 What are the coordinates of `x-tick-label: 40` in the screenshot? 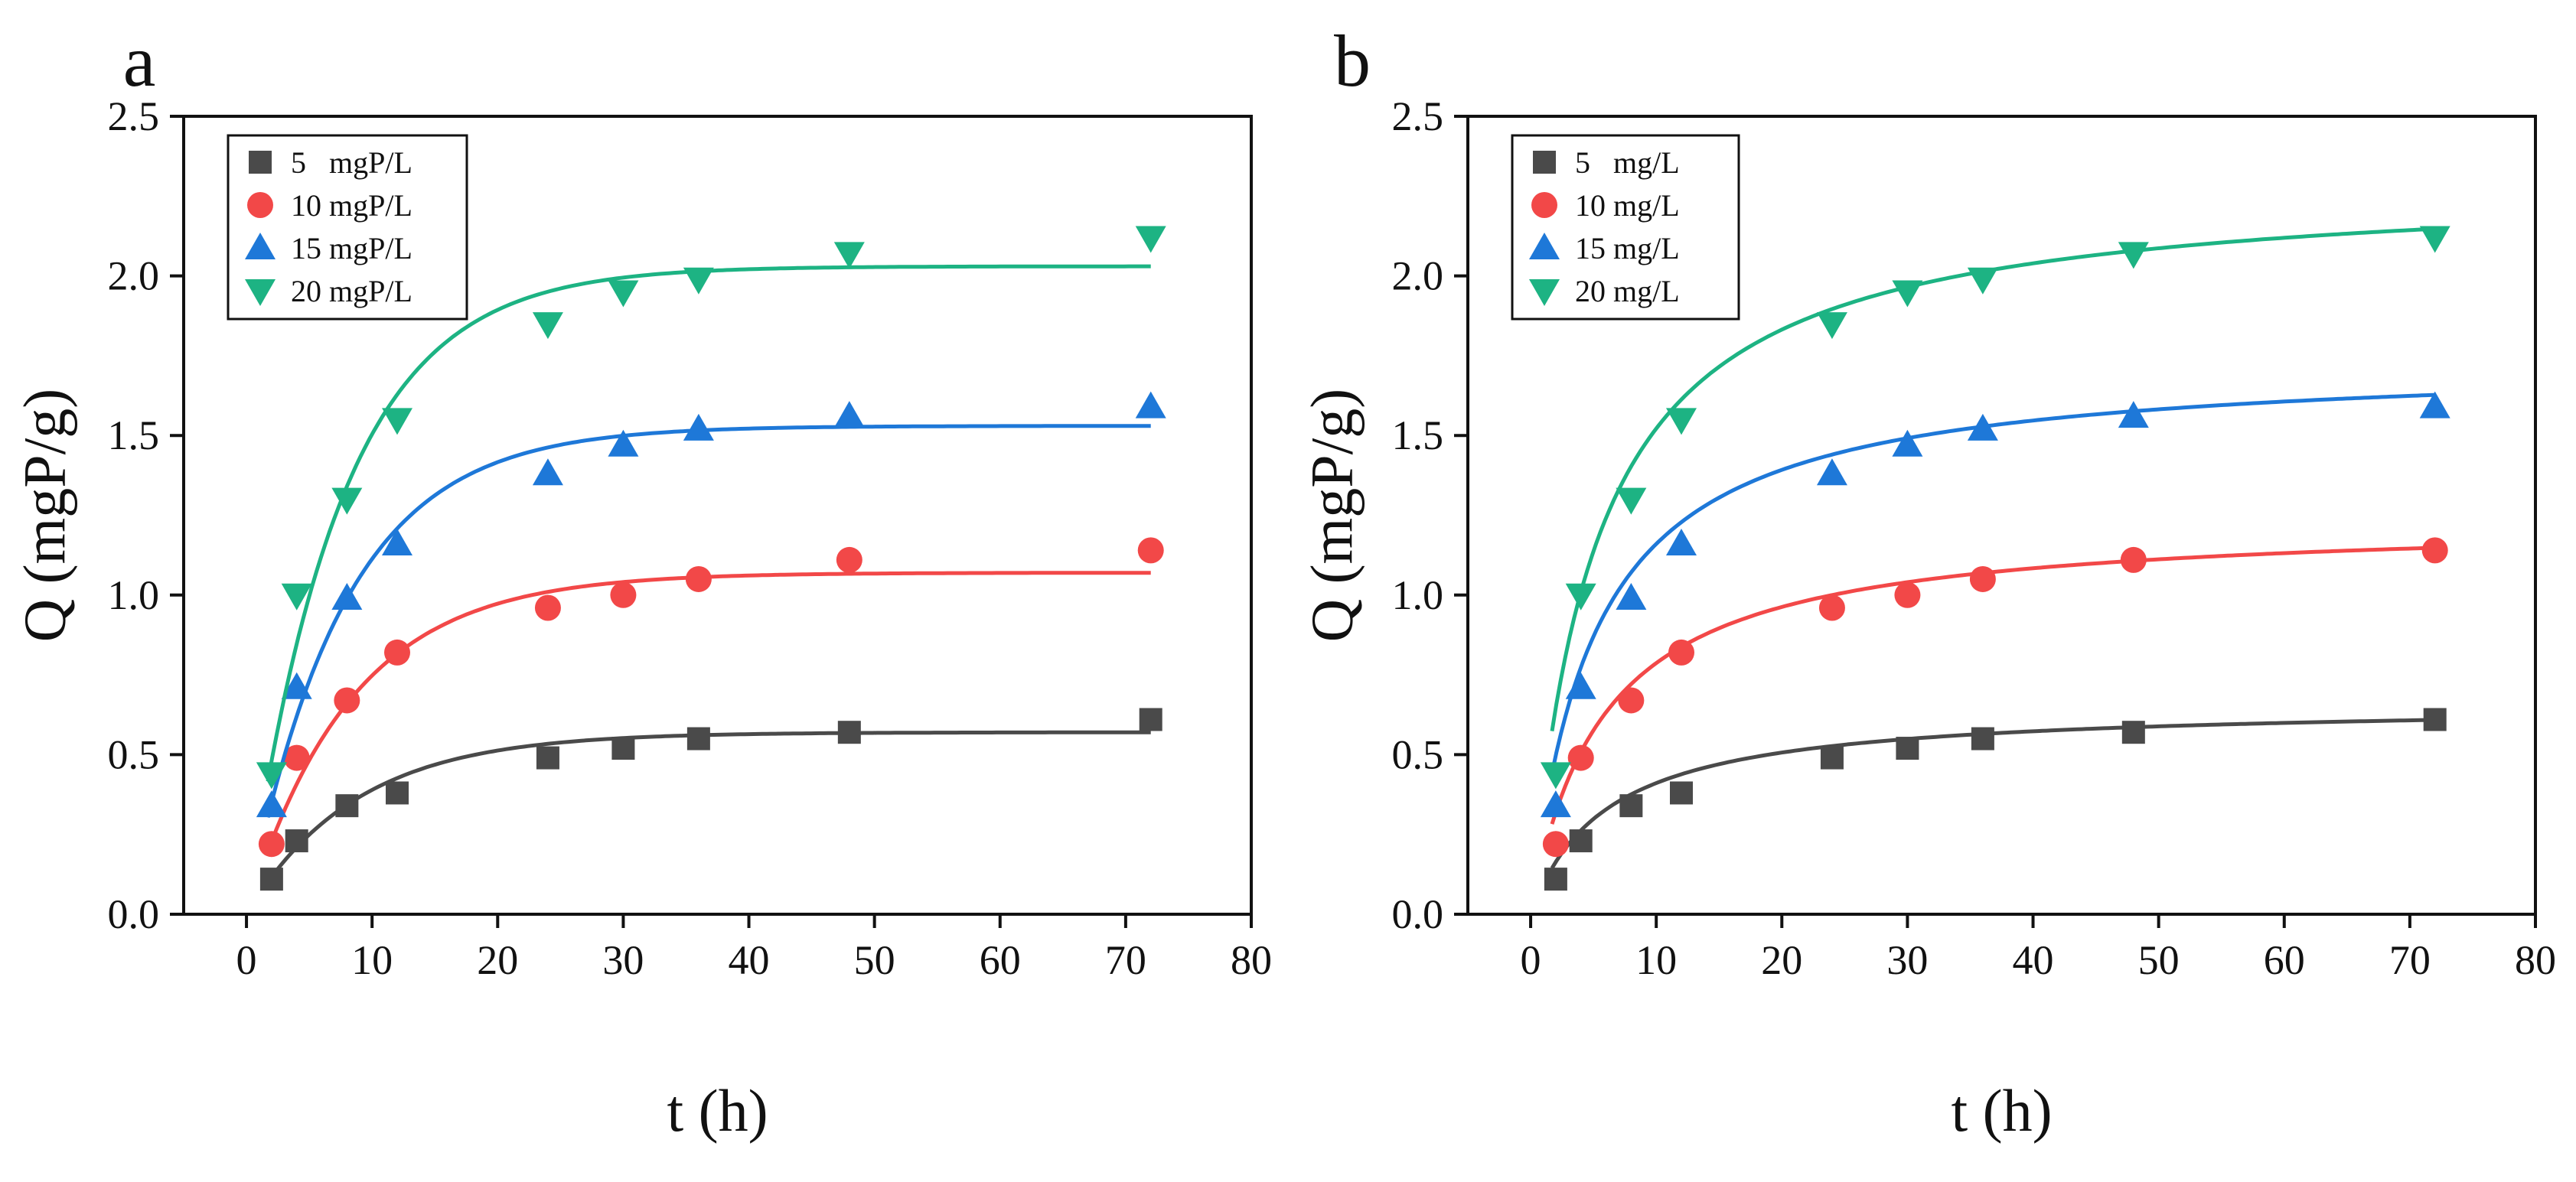 It's located at (2034, 960).